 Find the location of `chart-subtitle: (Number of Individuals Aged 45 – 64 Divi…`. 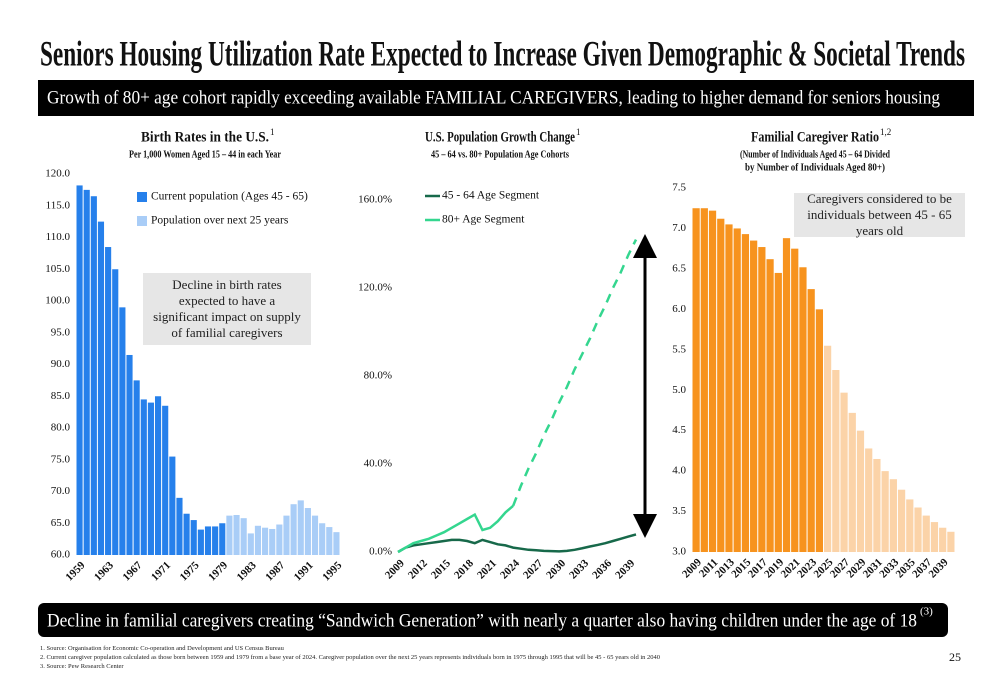

chart-subtitle: (Number of Individuals Aged 45 – 64 Divi… is located at coordinates (815, 154).